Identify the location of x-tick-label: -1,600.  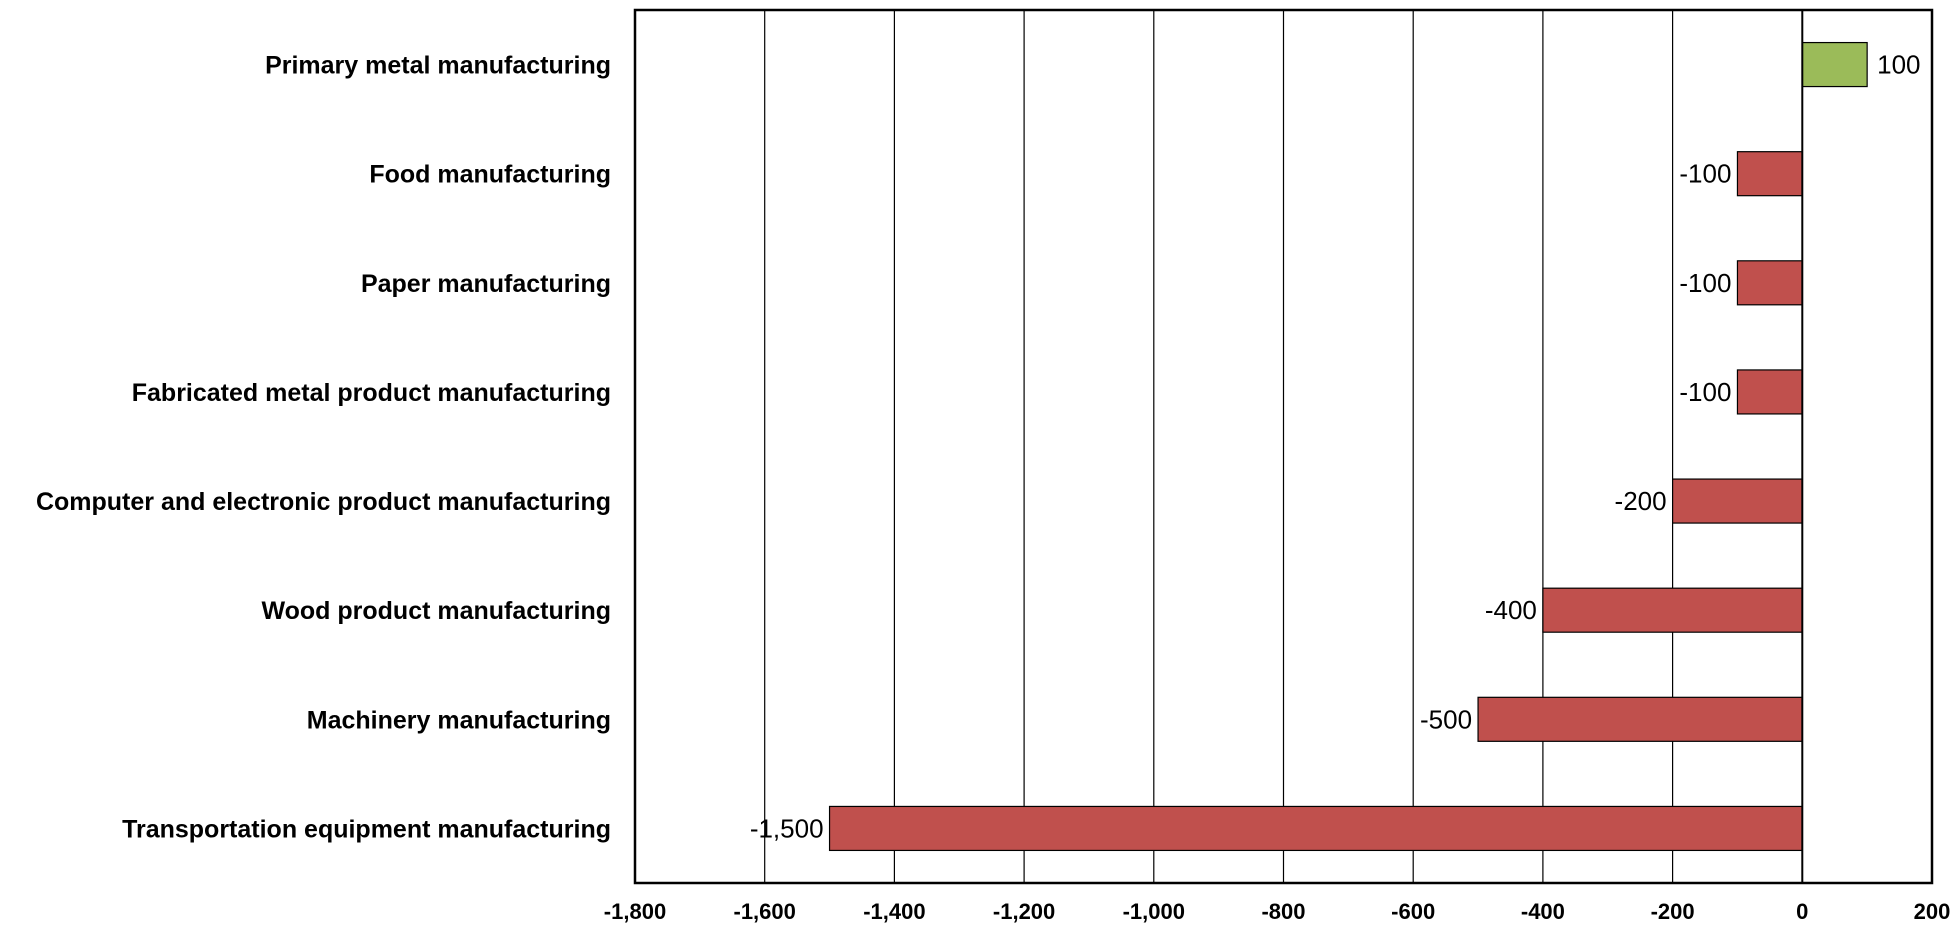
(765, 911).